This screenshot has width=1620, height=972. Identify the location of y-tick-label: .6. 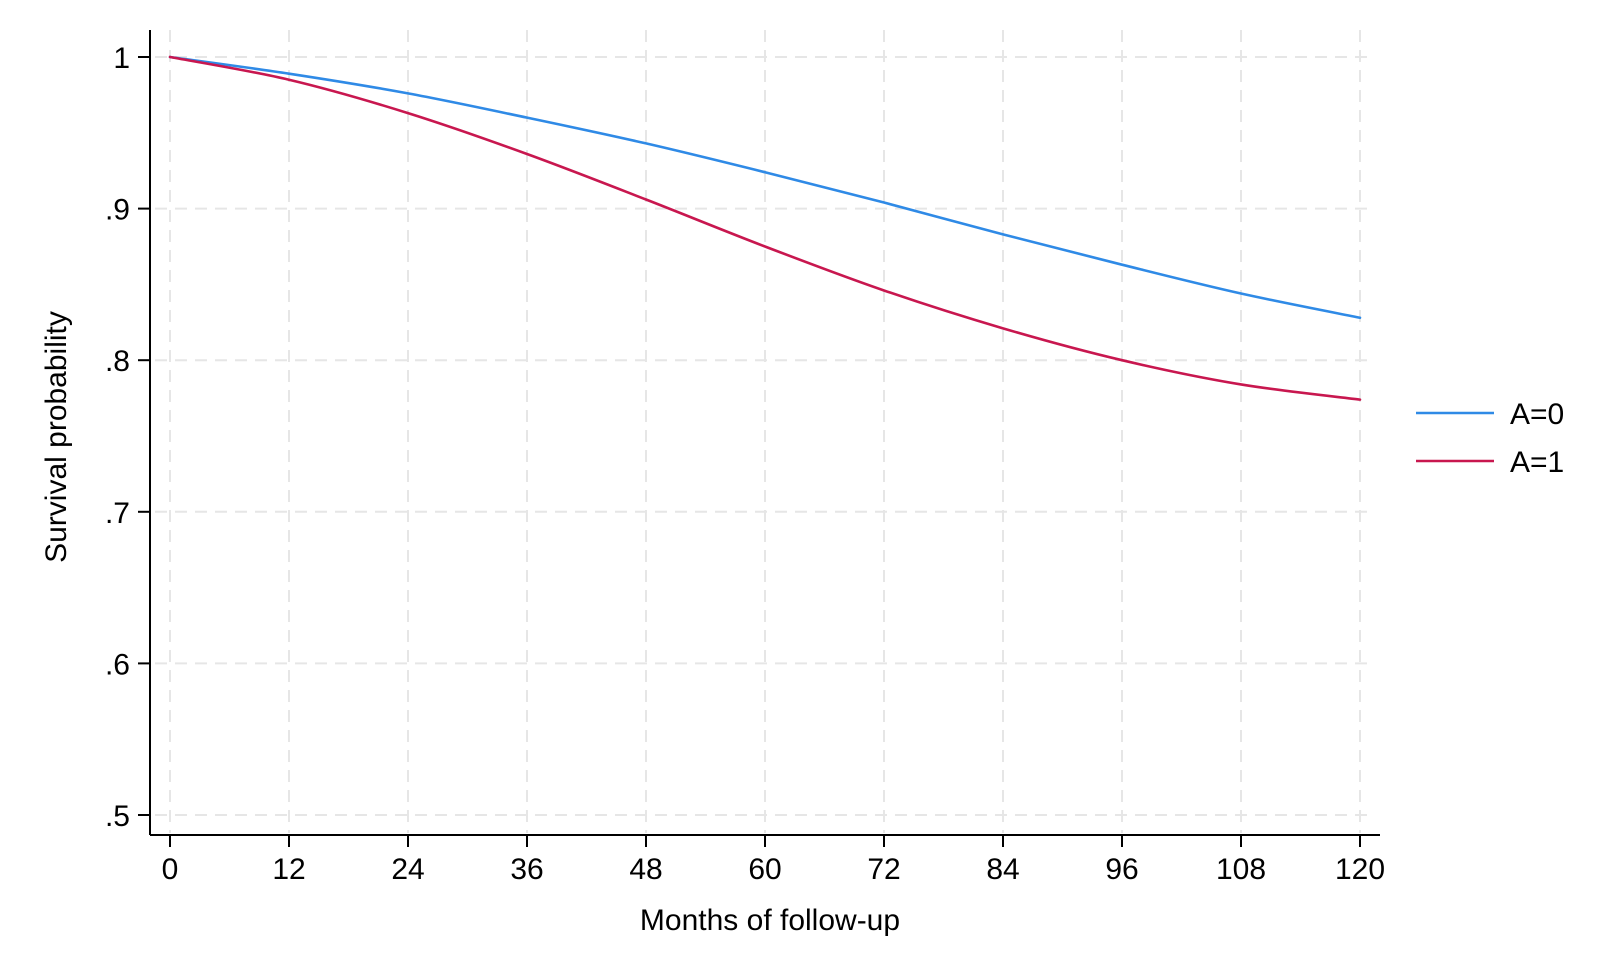
(117, 664).